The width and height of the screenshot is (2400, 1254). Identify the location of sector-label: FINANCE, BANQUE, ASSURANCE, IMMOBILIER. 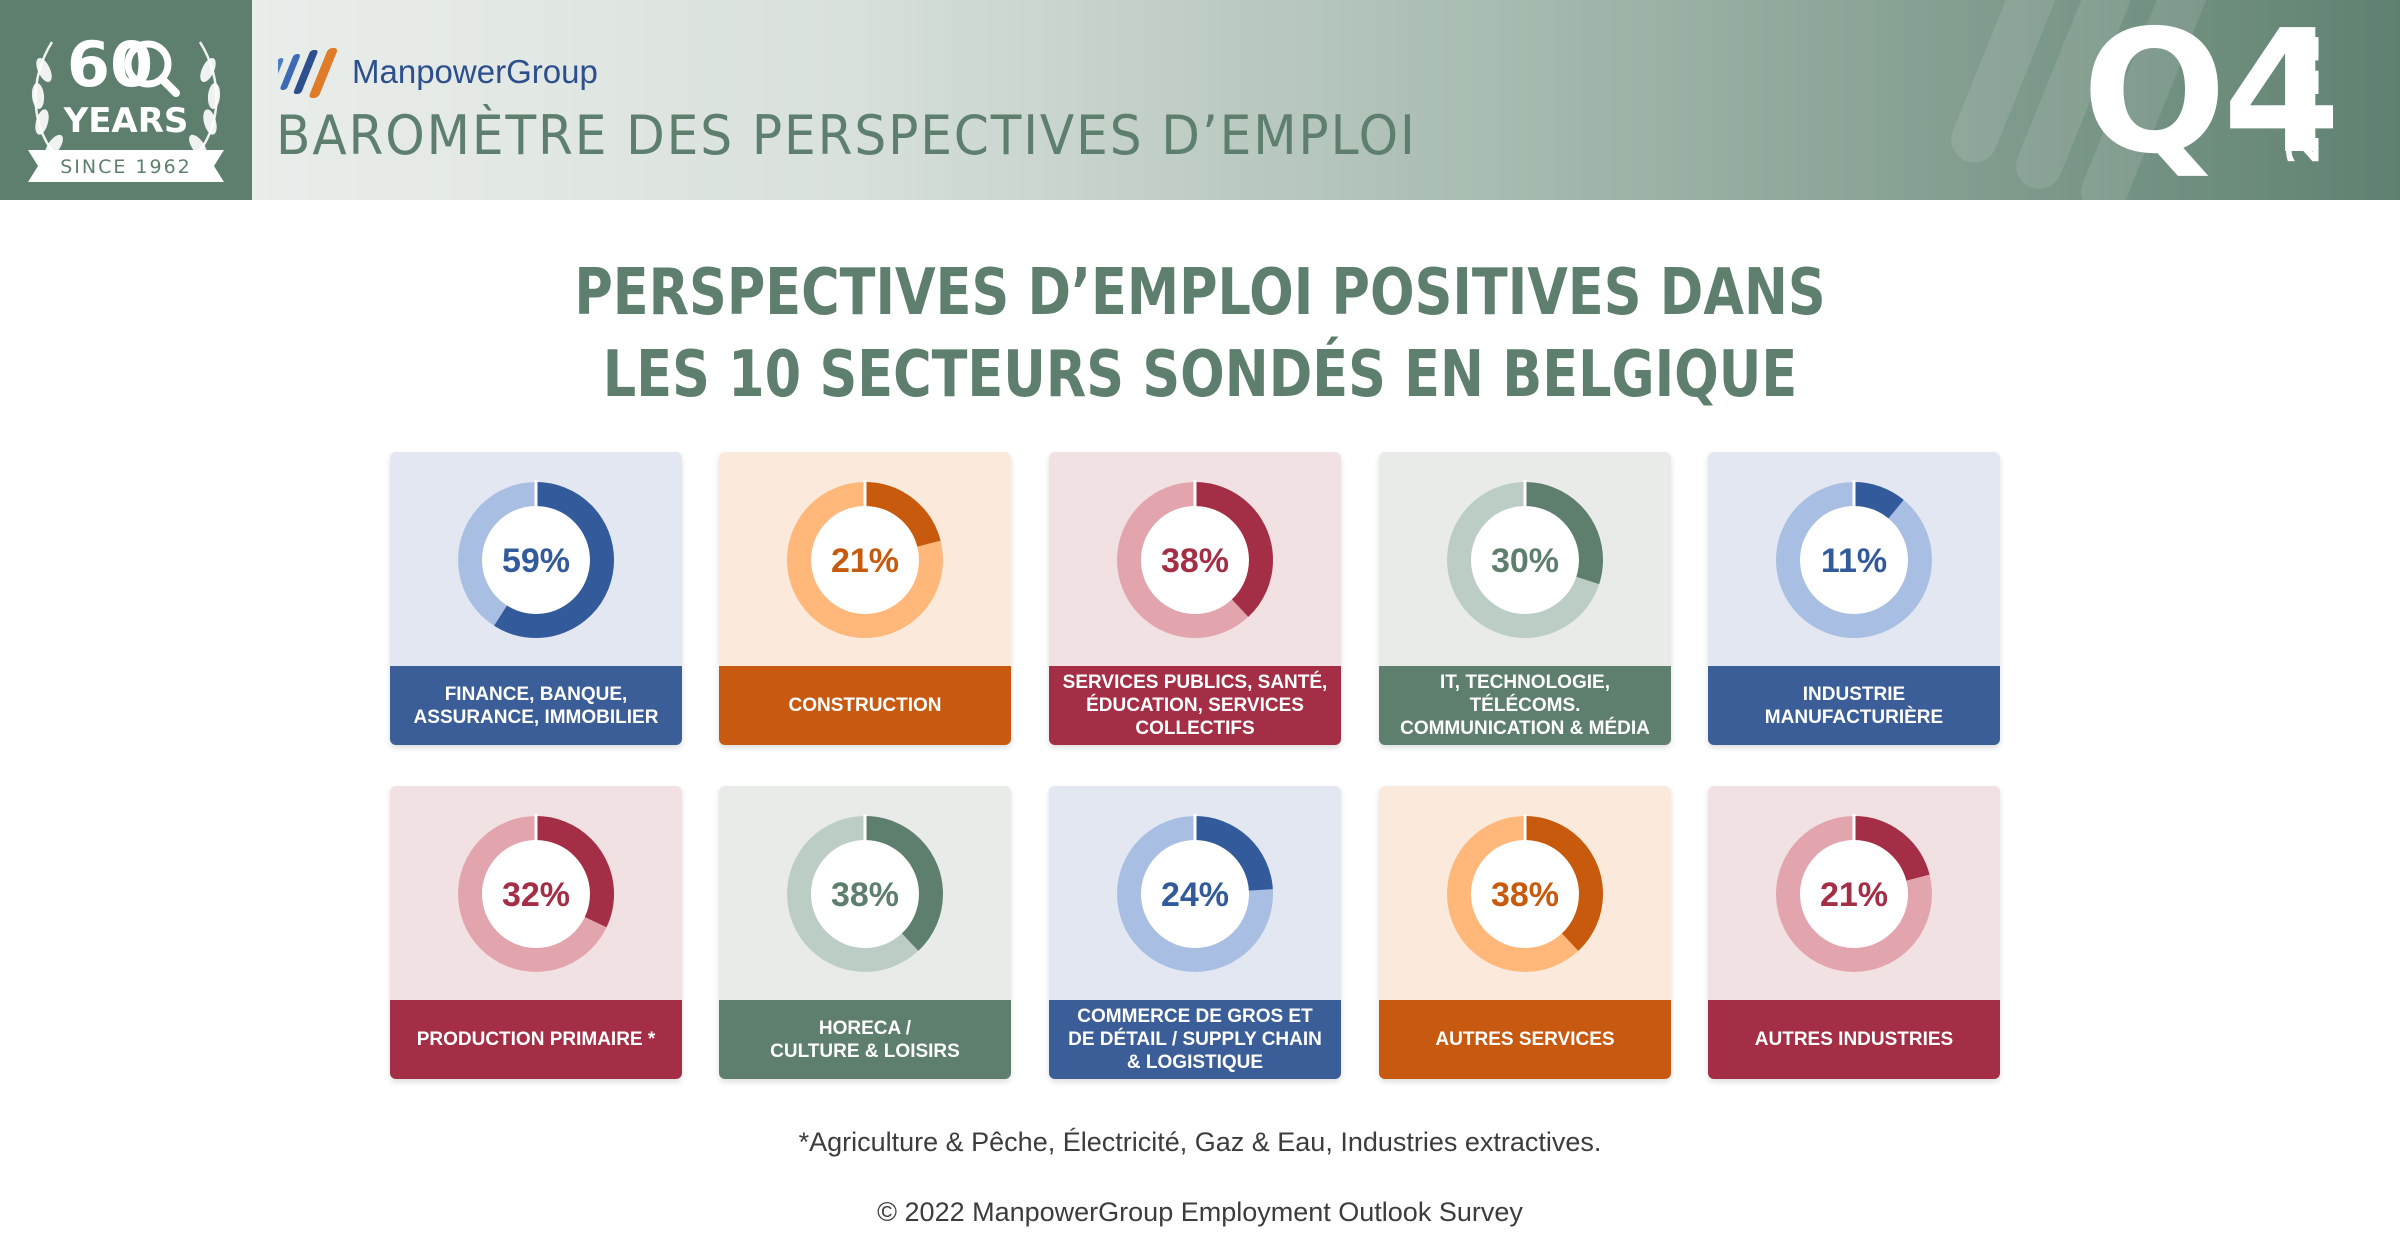
(536, 705).